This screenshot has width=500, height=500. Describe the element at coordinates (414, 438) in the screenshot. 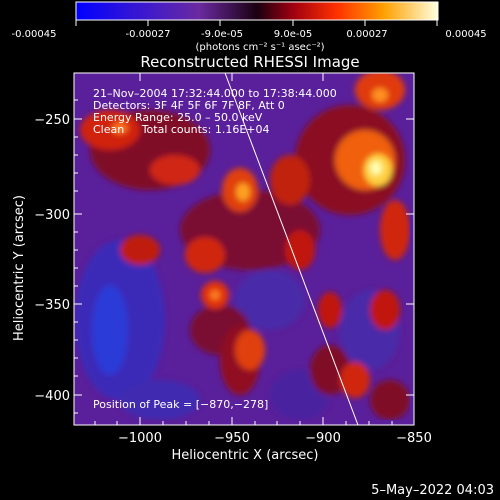

I see `x-tick-label: −850` at that location.